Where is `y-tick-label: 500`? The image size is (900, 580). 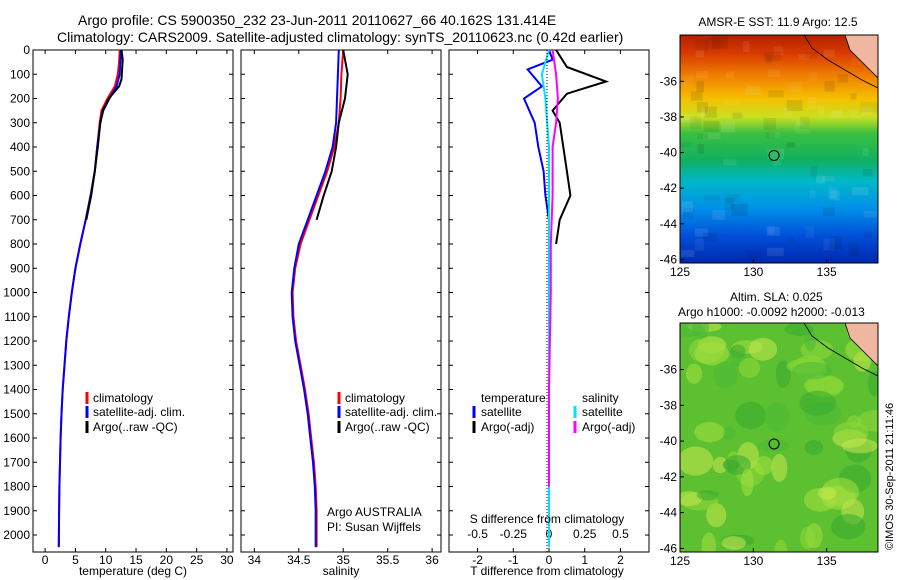
y-tick-label: 500 is located at coordinates (20, 171).